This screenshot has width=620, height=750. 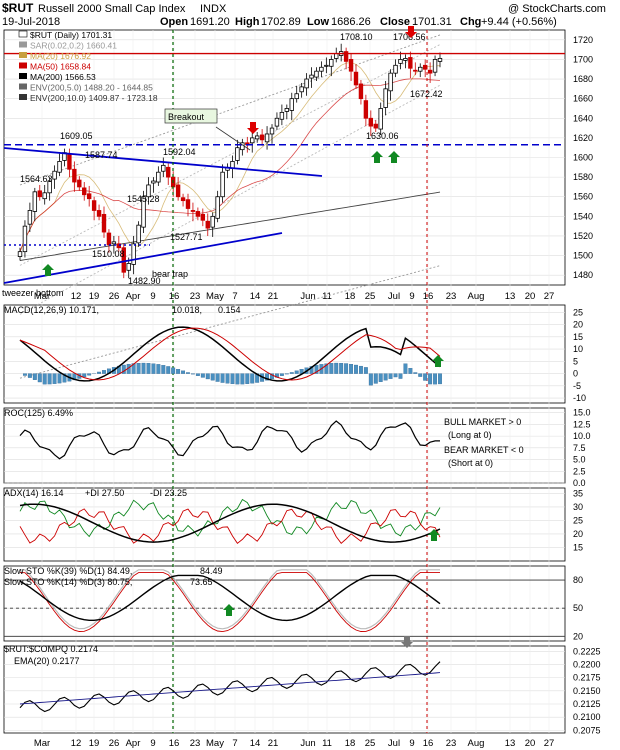 What do you see at coordinates (519, 22) in the screenshot?
I see `chg-value: +9.44 (+0.56%)` at bounding box center [519, 22].